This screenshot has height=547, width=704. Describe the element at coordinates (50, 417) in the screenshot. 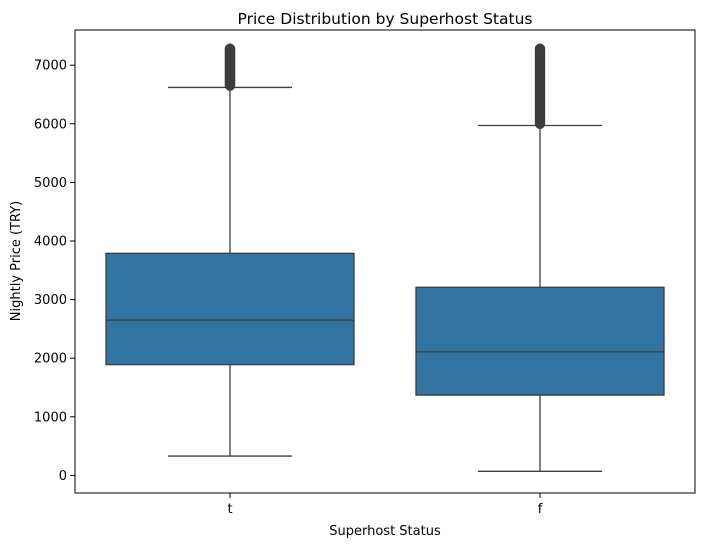

I see `y-tick-label: 1000` at that location.